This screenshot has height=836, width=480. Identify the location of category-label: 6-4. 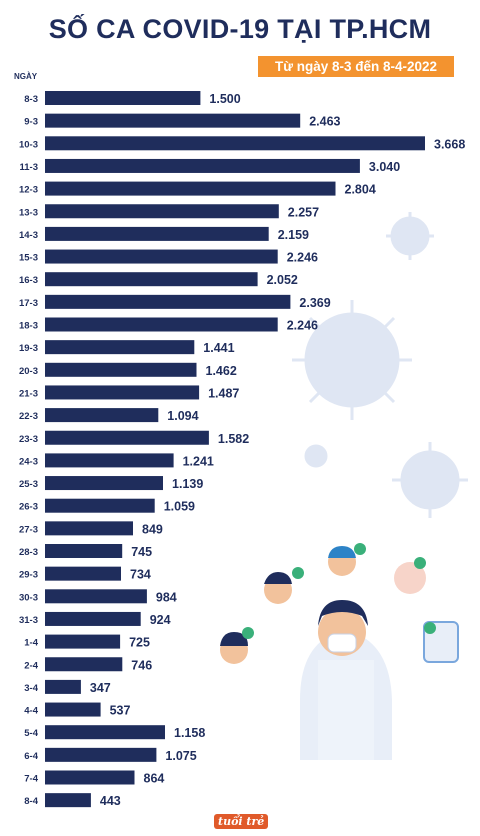
(31, 756).